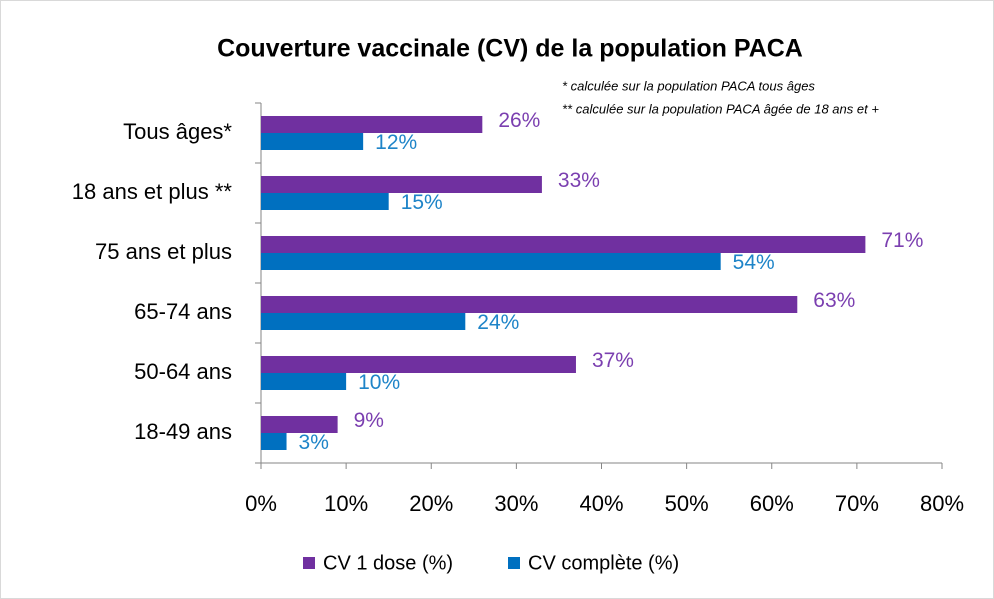 This screenshot has height=599, width=994. Describe the element at coordinates (183, 371) in the screenshot. I see `y-tick-label: 50-64 ans` at that location.